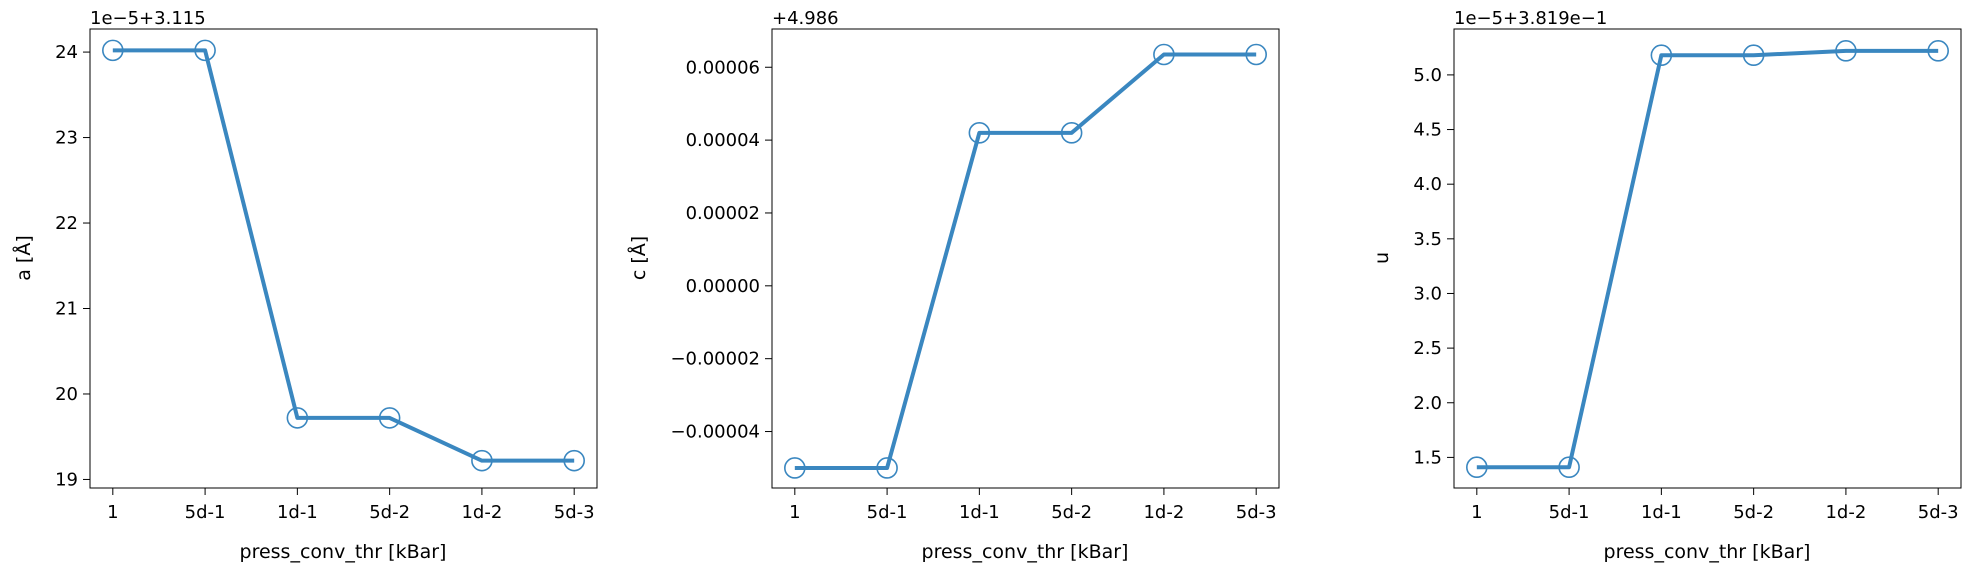  What do you see at coordinates (66, 479) in the screenshot?
I see `y-tick-label: 19` at bounding box center [66, 479].